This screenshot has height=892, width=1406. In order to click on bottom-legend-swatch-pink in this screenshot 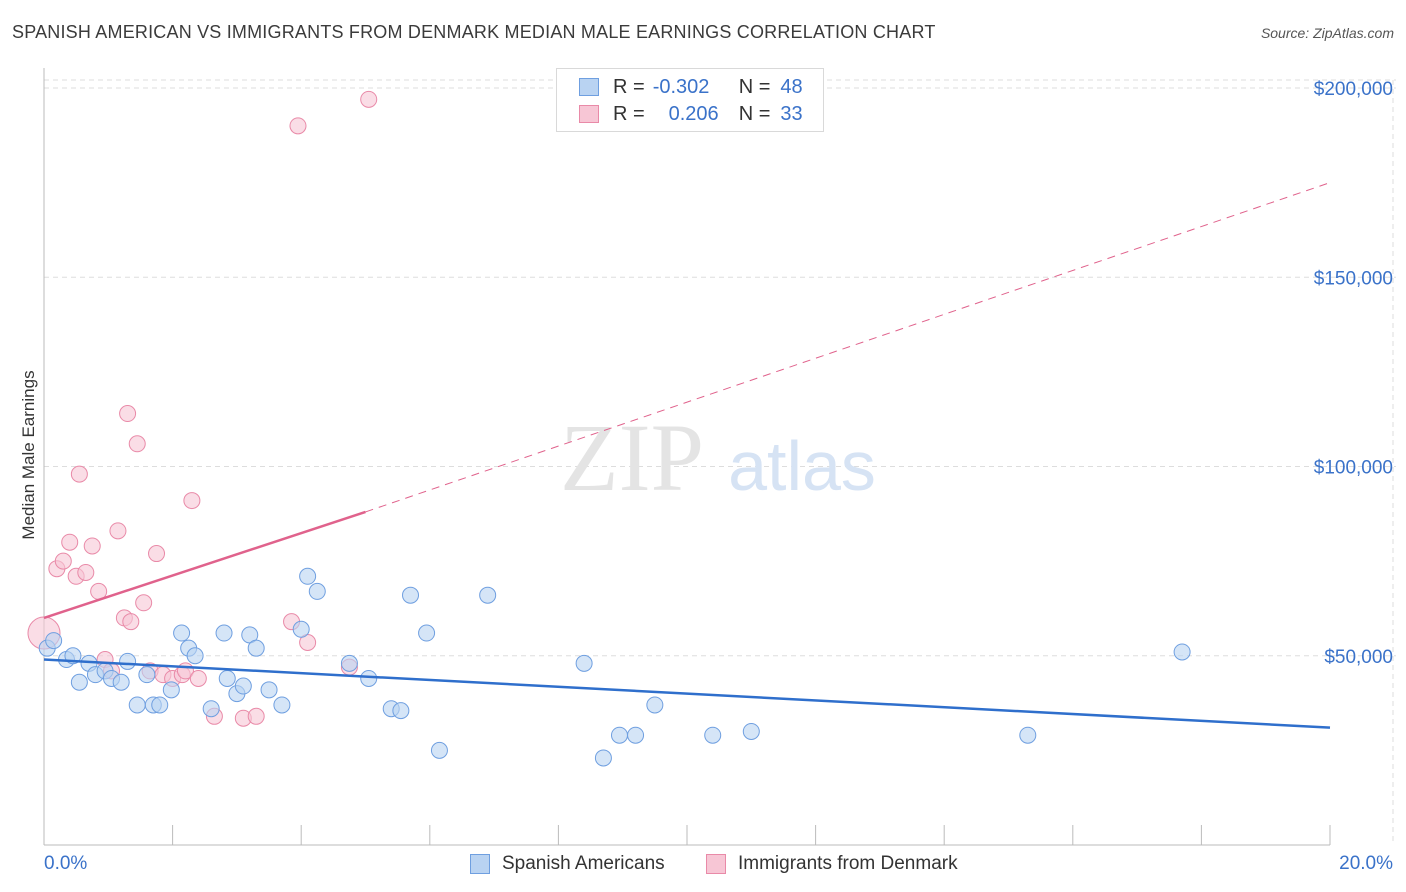, I will do `click(716, 864)`.